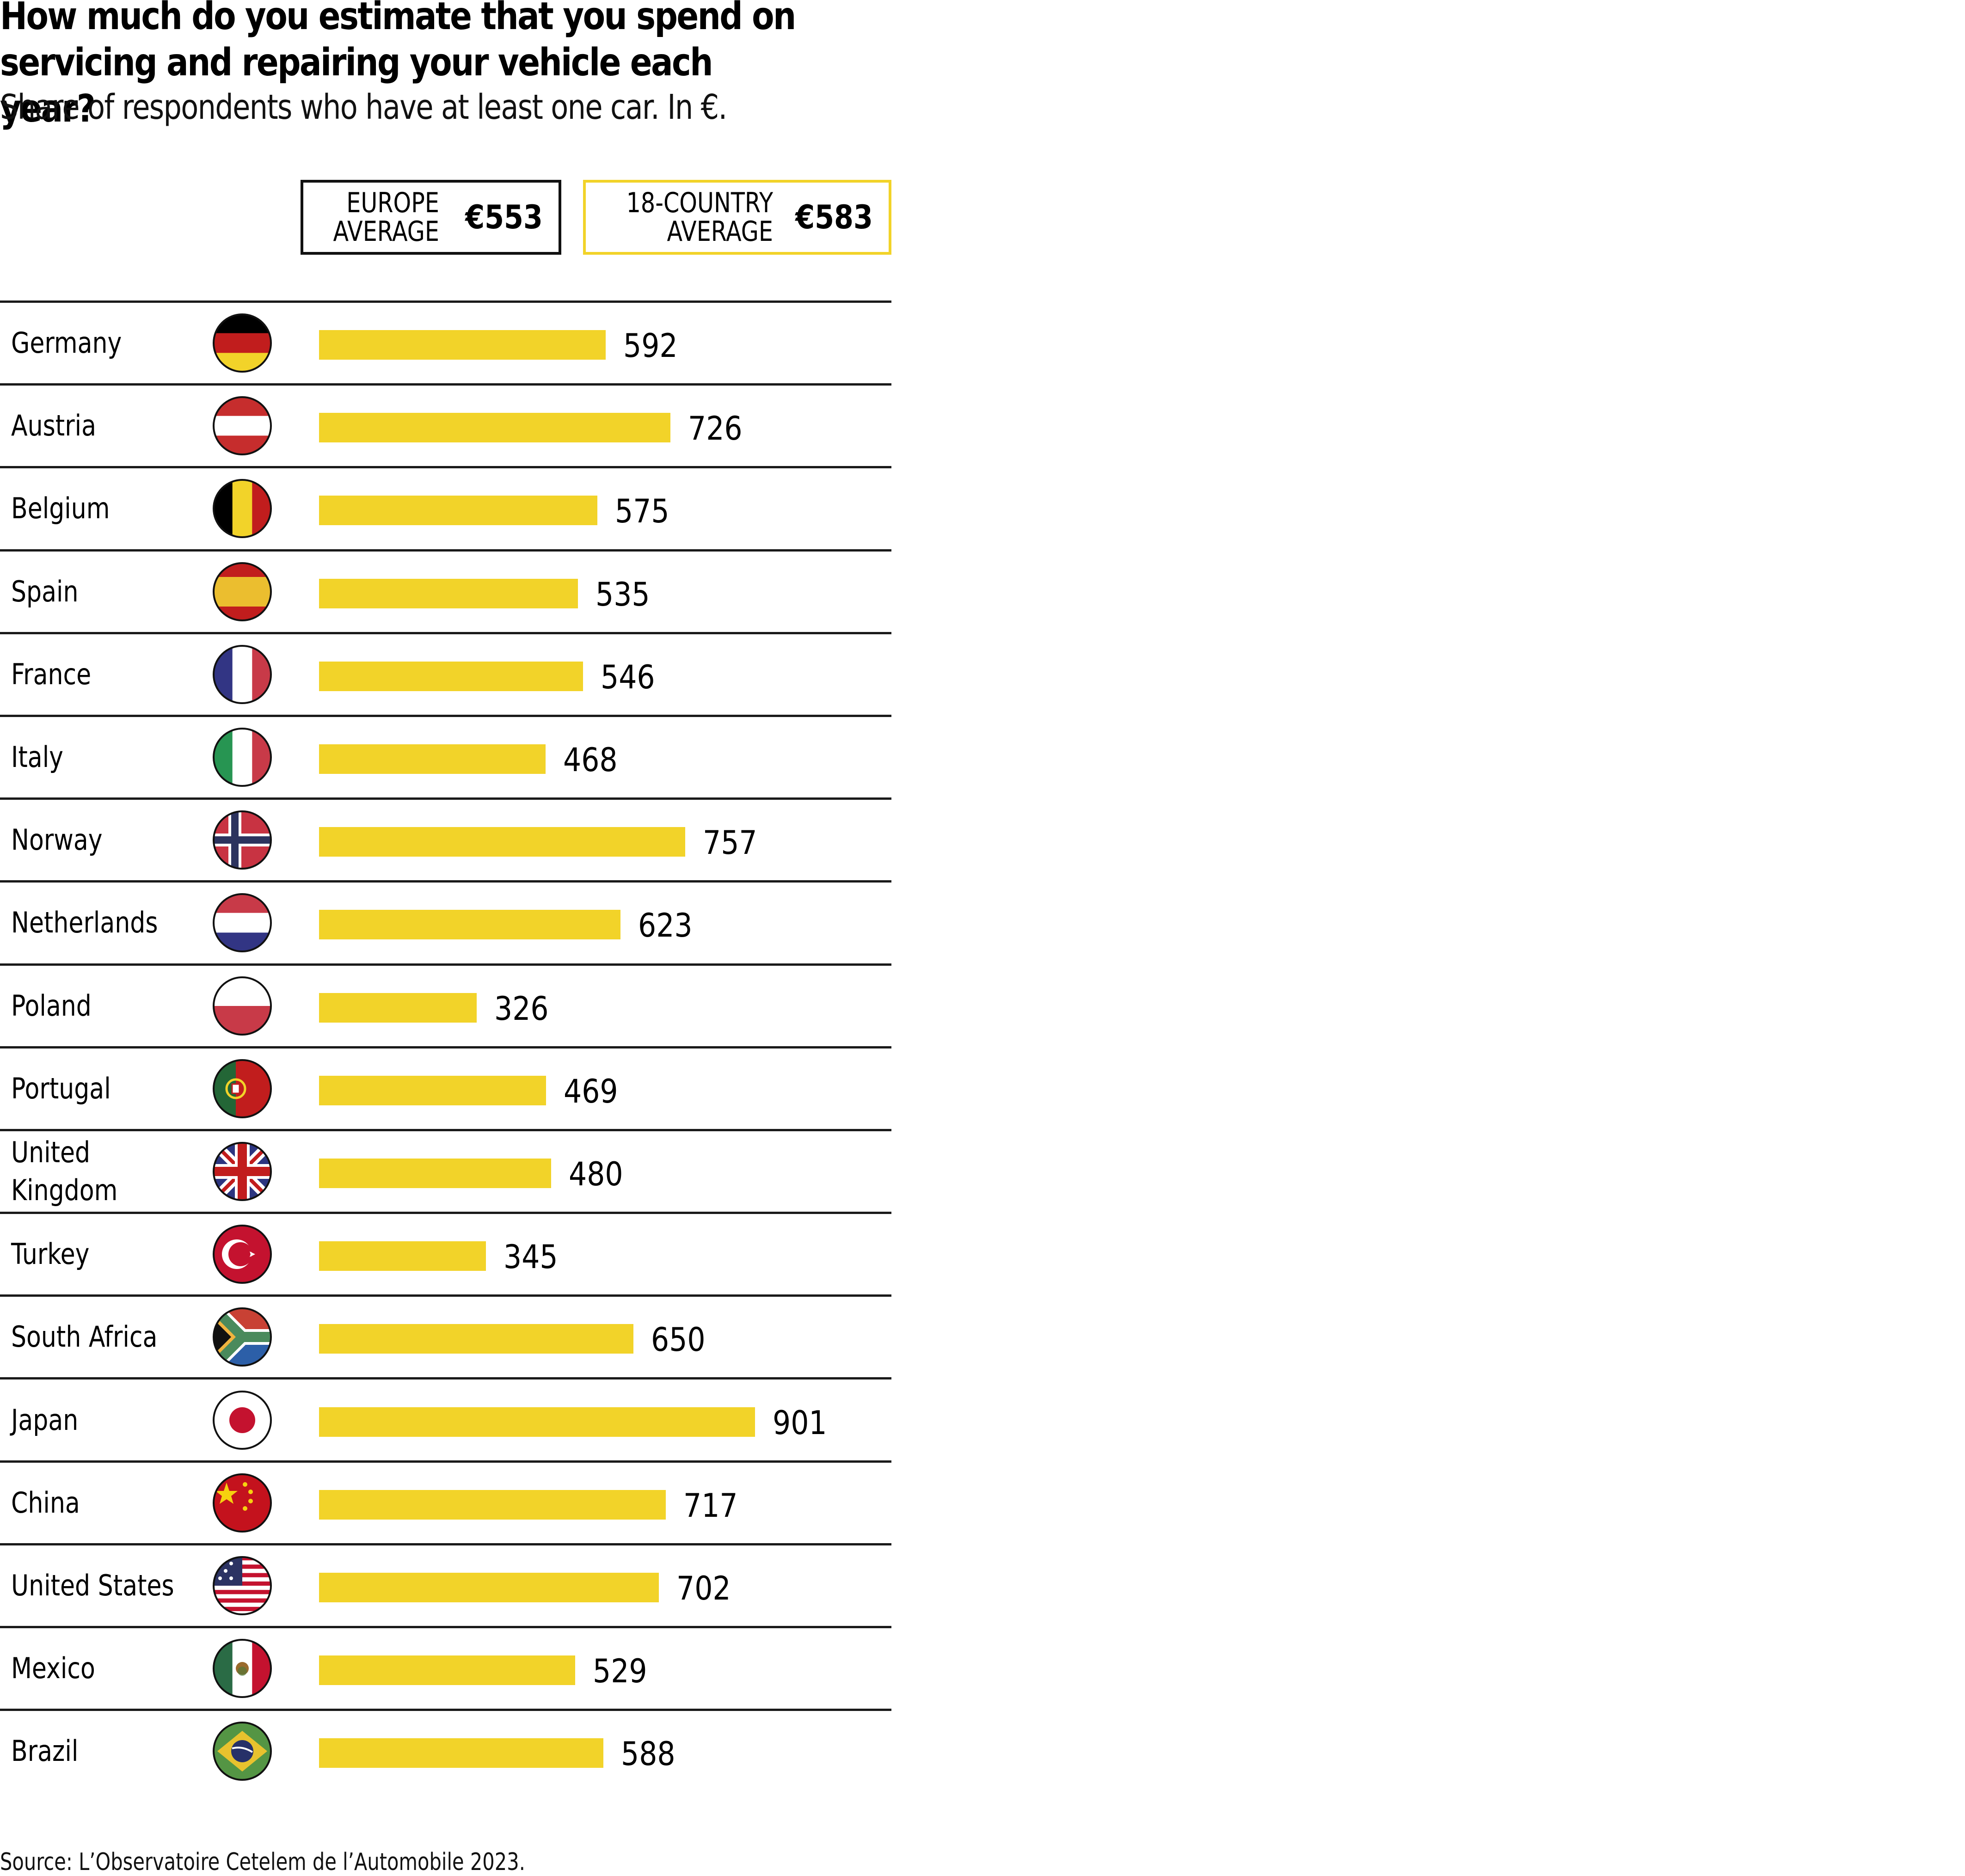 Image resolution: width=1965 pixels, height=1876 pixels. What do you see at coordinates (45, 1420) in the screenshot?
I see `country-label-line: Japan` at bounding box center [45, 1420].